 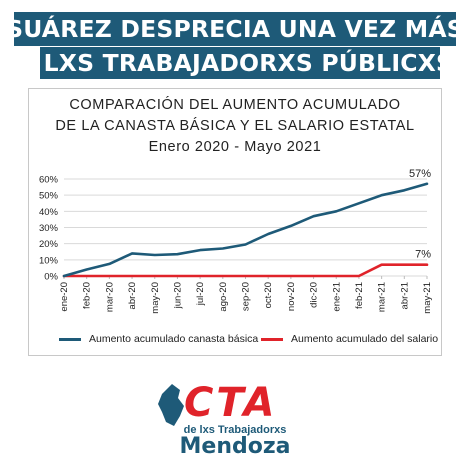 What do you see at coordinates (231, 403) in the screenshot?
I see `logo-wordmark: CTA` at bounding box center [231, 403].